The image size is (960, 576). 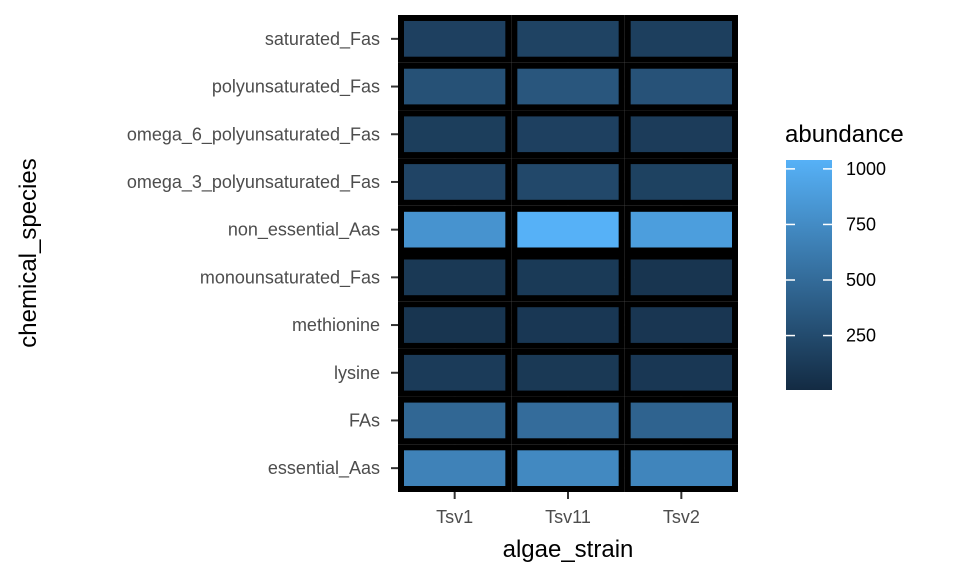 I want to click on y-tick-label: omega_3_polyunsaturated_Fas, so click(x=253, y=182).